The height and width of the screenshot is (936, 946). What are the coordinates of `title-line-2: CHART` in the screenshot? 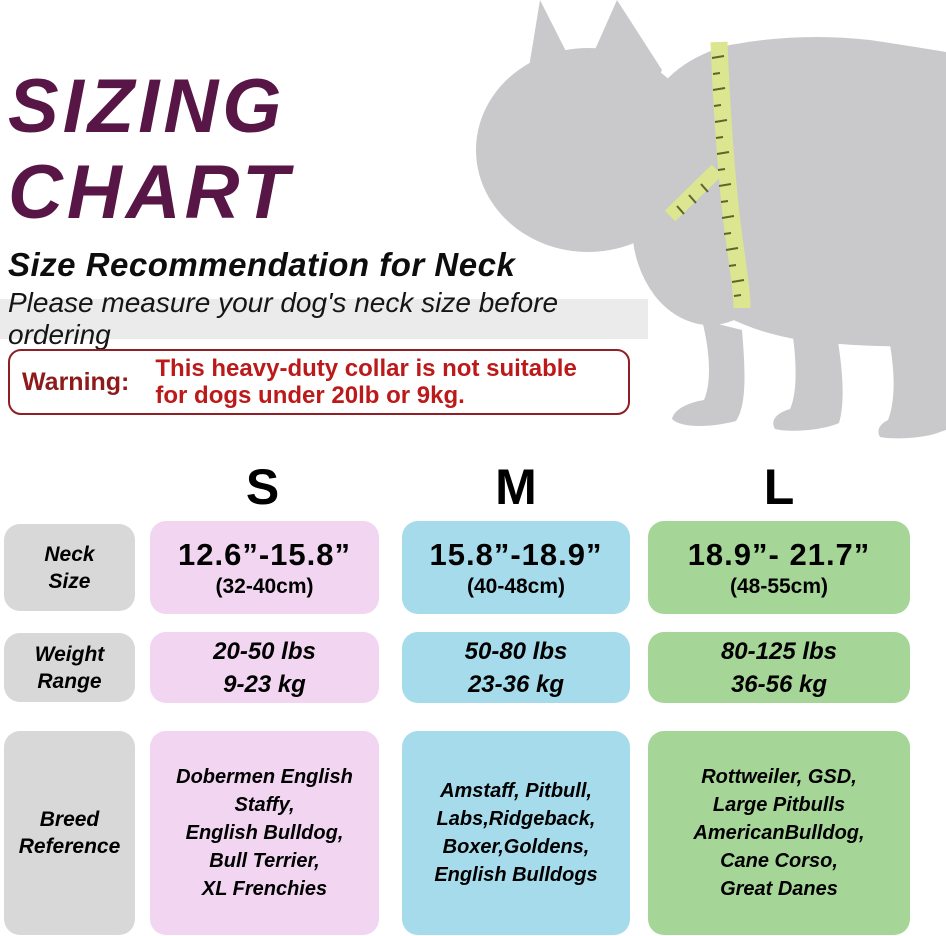 It's located at (150, 192).